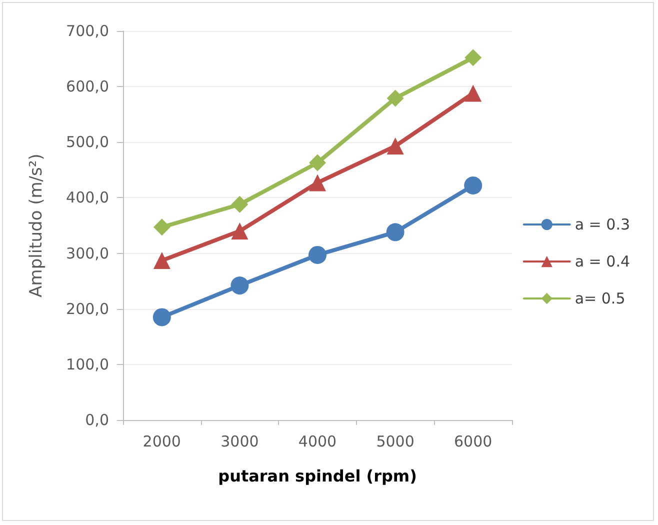  What do you see at coordinates (87, 309) in the screenshot?
I see `y-tick-label: 200,0` at bounding box center [87, 309].